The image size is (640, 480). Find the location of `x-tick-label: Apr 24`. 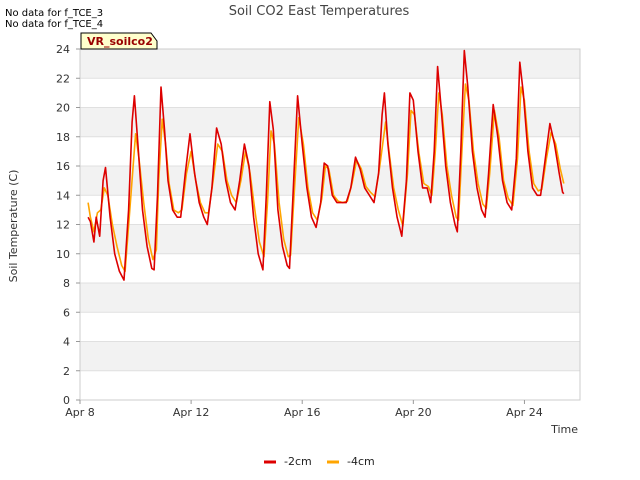

x-tick-label: Apr 24 is located at coordinates (524, 412).